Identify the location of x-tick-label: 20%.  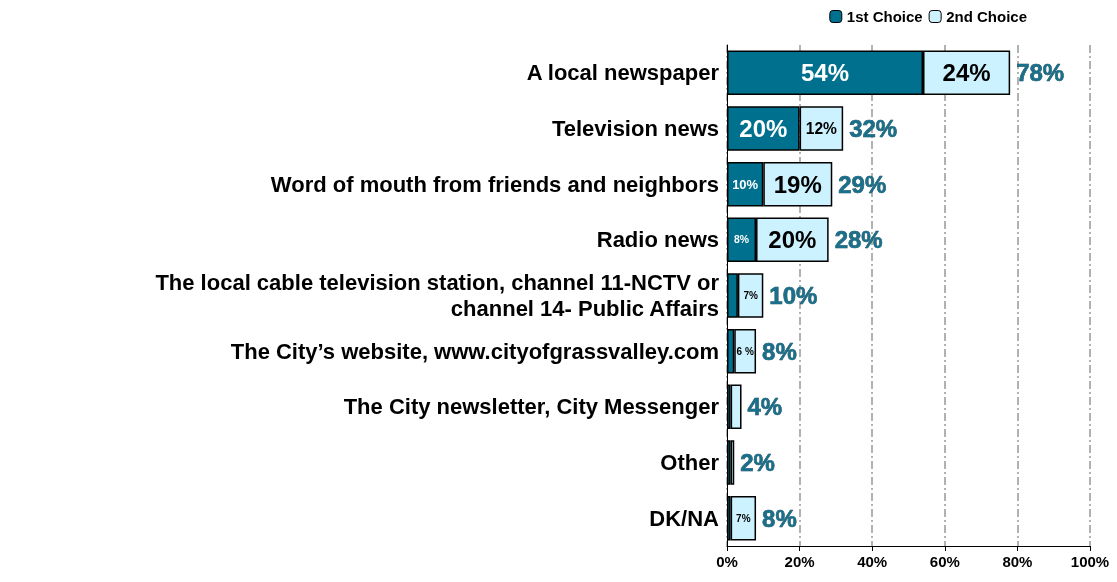
(799, 561).